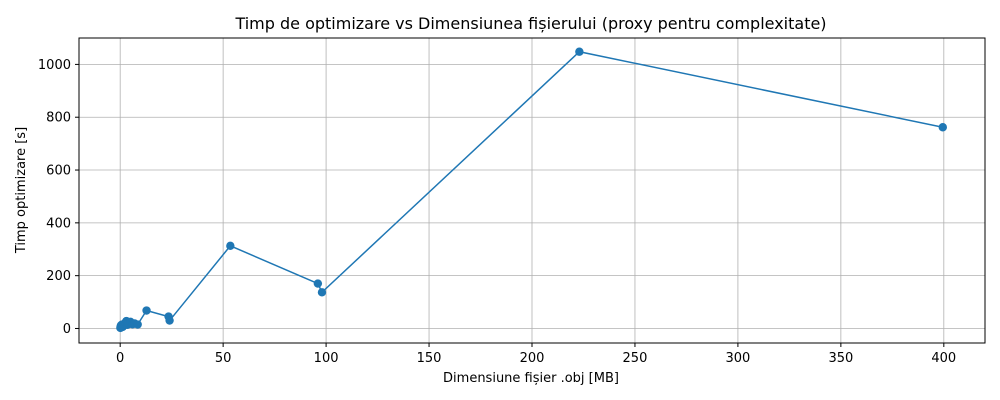 This screenshot has width=1000, height=400. I want to click on y-tick-label: 0, so click(67, 329).